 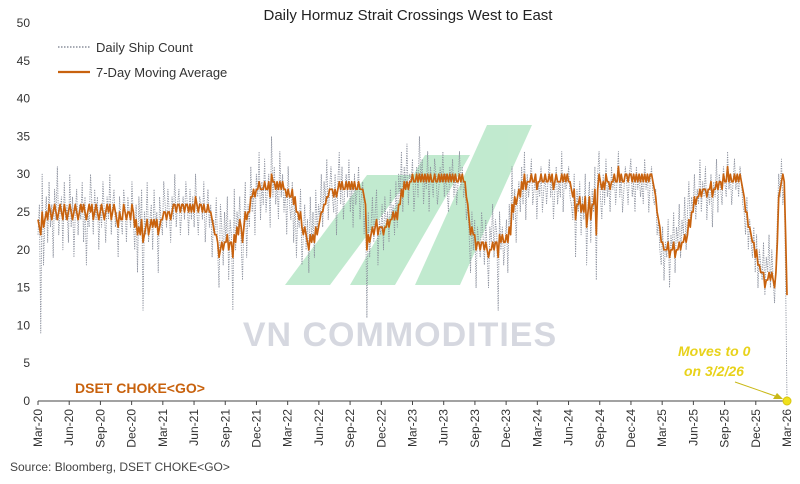 I want to click on y-tick-label: 40, so click(x=24, y=99).